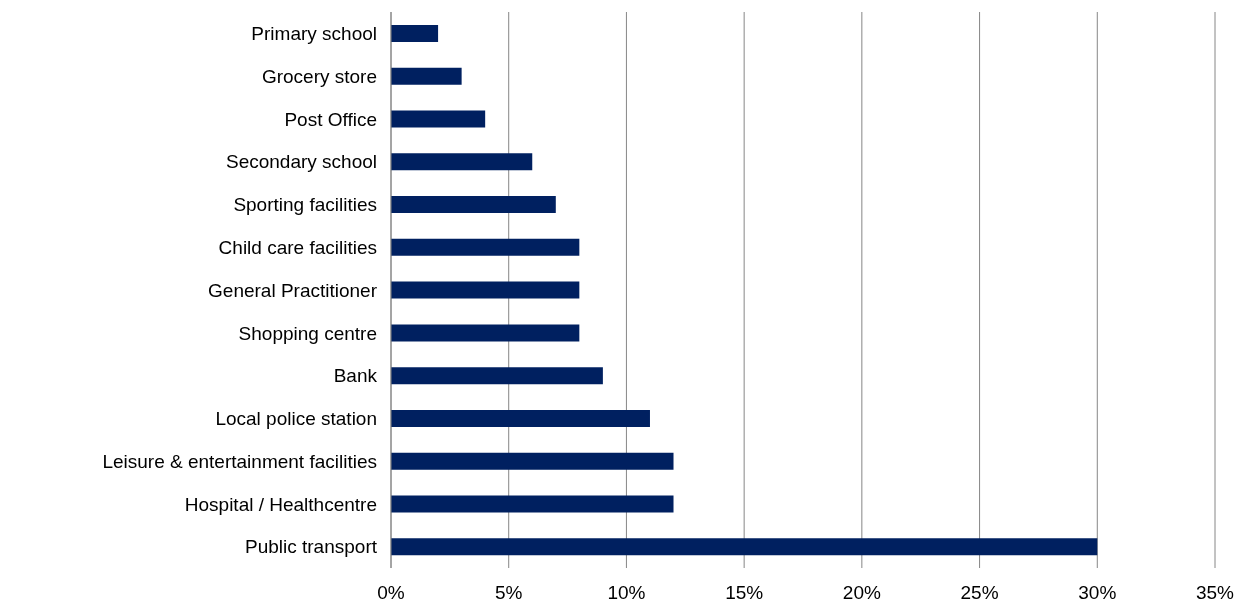 The image size is (1249, 614). What do you see at coordinates (1097, 593) in the screenshot?
I see `x-tick-label: 30%` at bounding box center [1097, 593].